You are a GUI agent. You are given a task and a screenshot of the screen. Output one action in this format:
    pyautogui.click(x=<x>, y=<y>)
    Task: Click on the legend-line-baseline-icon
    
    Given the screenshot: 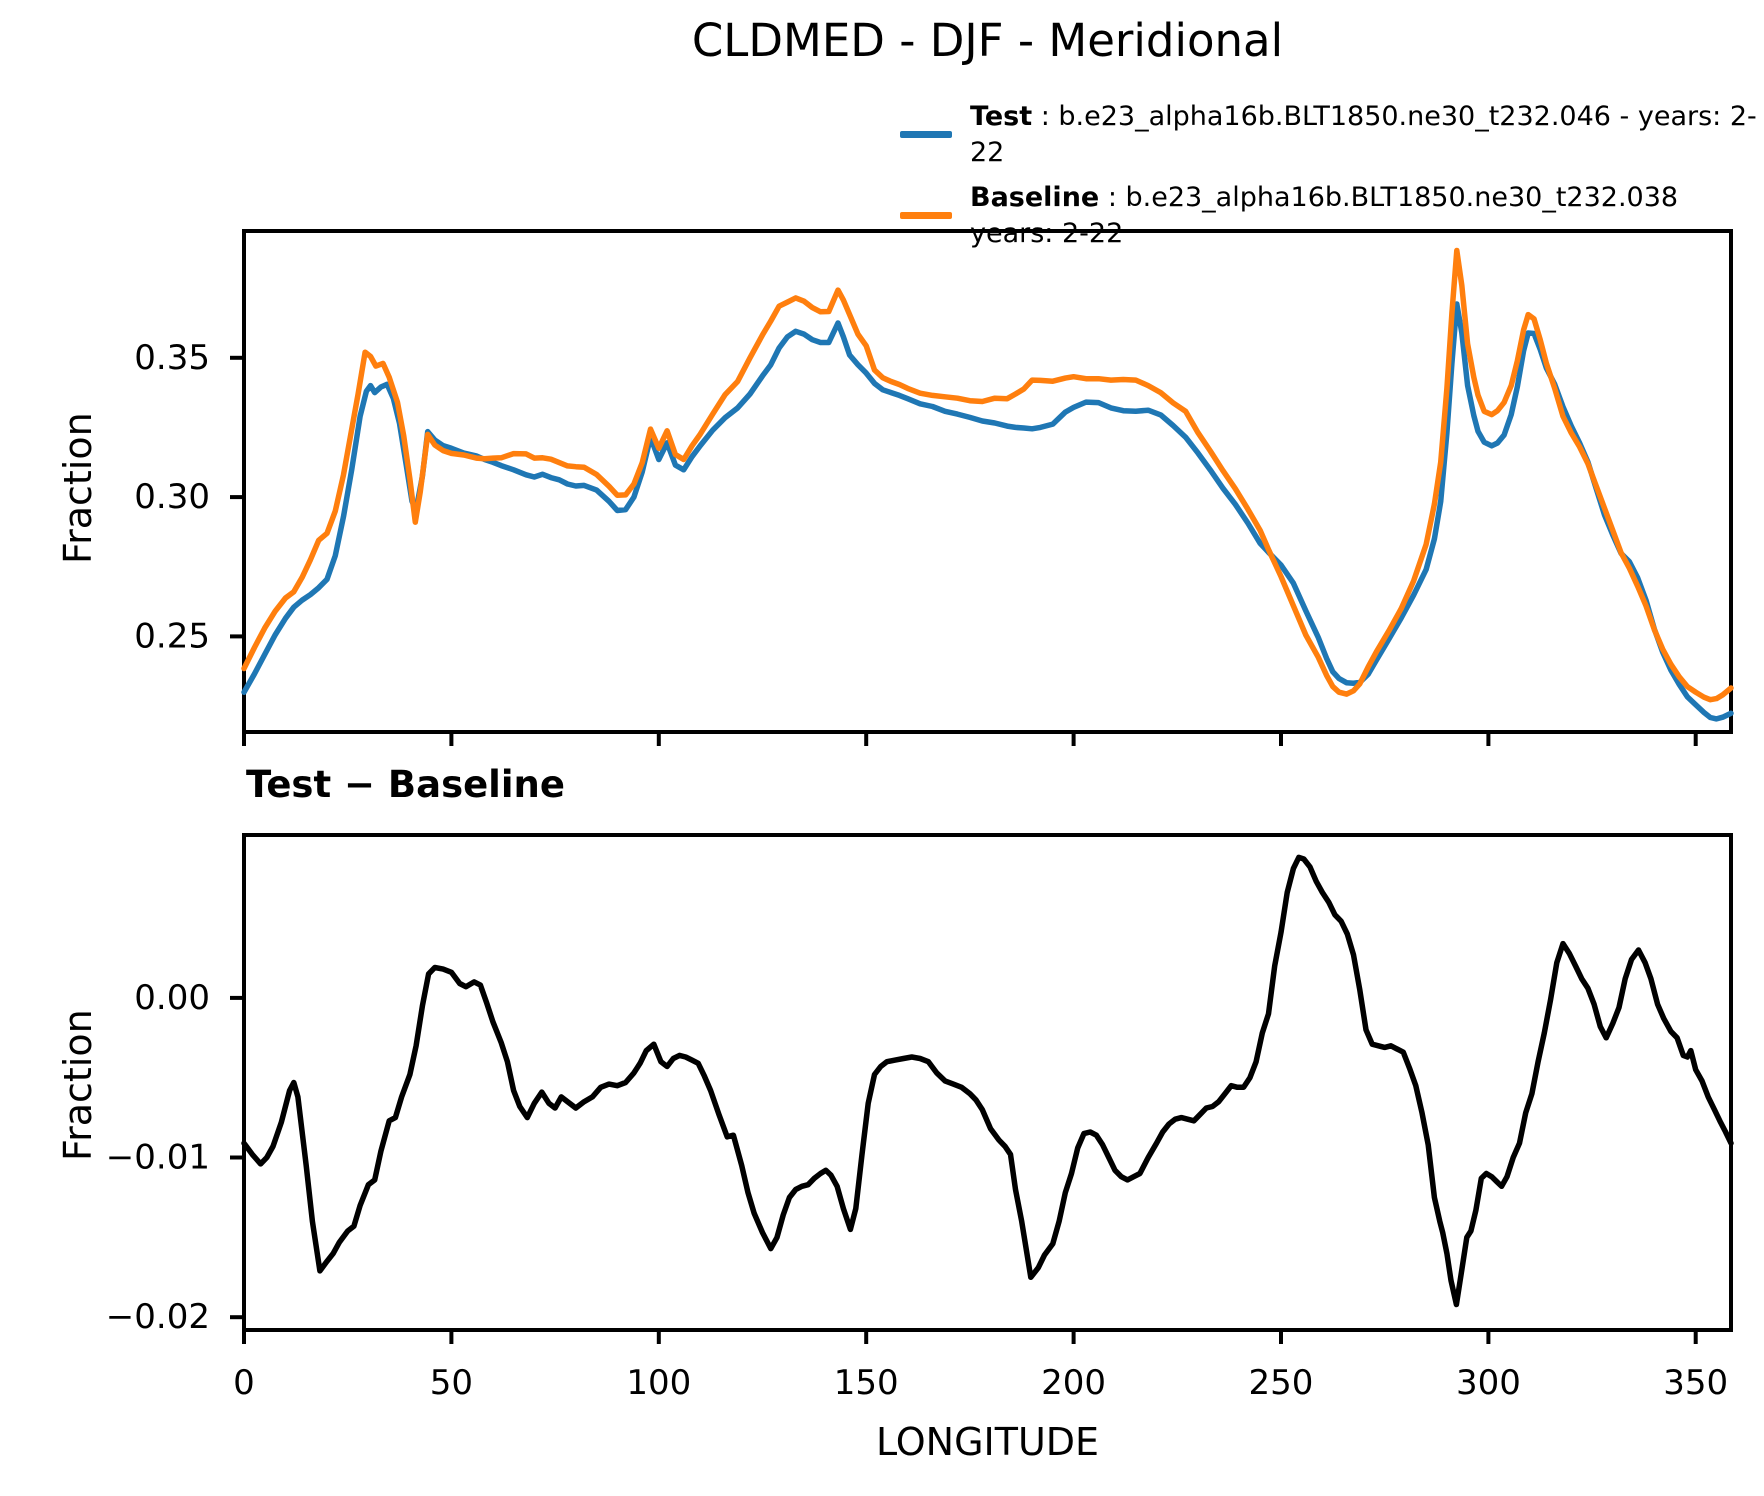 What is the action you would take?
    pyautogui.click(x=926, y=216)
    